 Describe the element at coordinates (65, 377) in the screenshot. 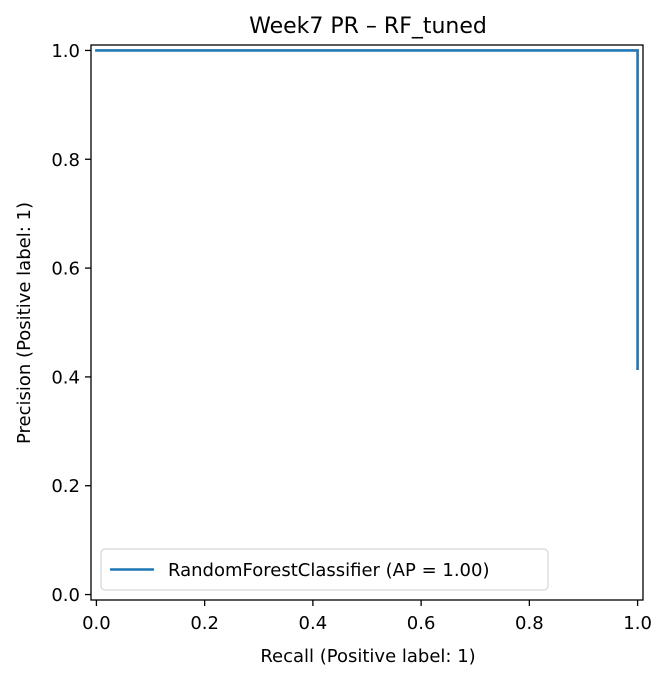

I see `y-tick-label: 0.4` at that location.